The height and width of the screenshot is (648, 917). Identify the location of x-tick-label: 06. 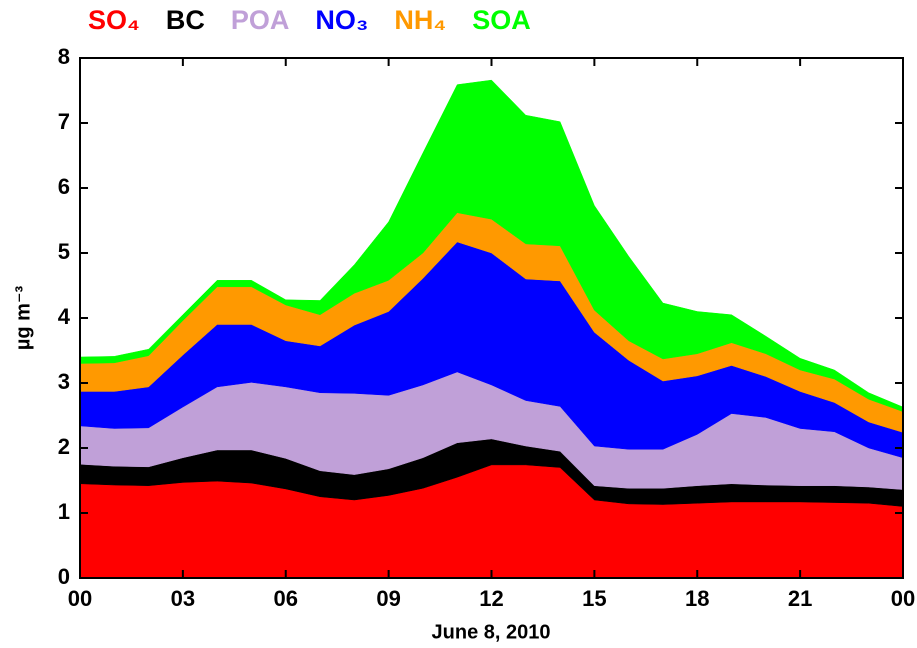
(286, 598).